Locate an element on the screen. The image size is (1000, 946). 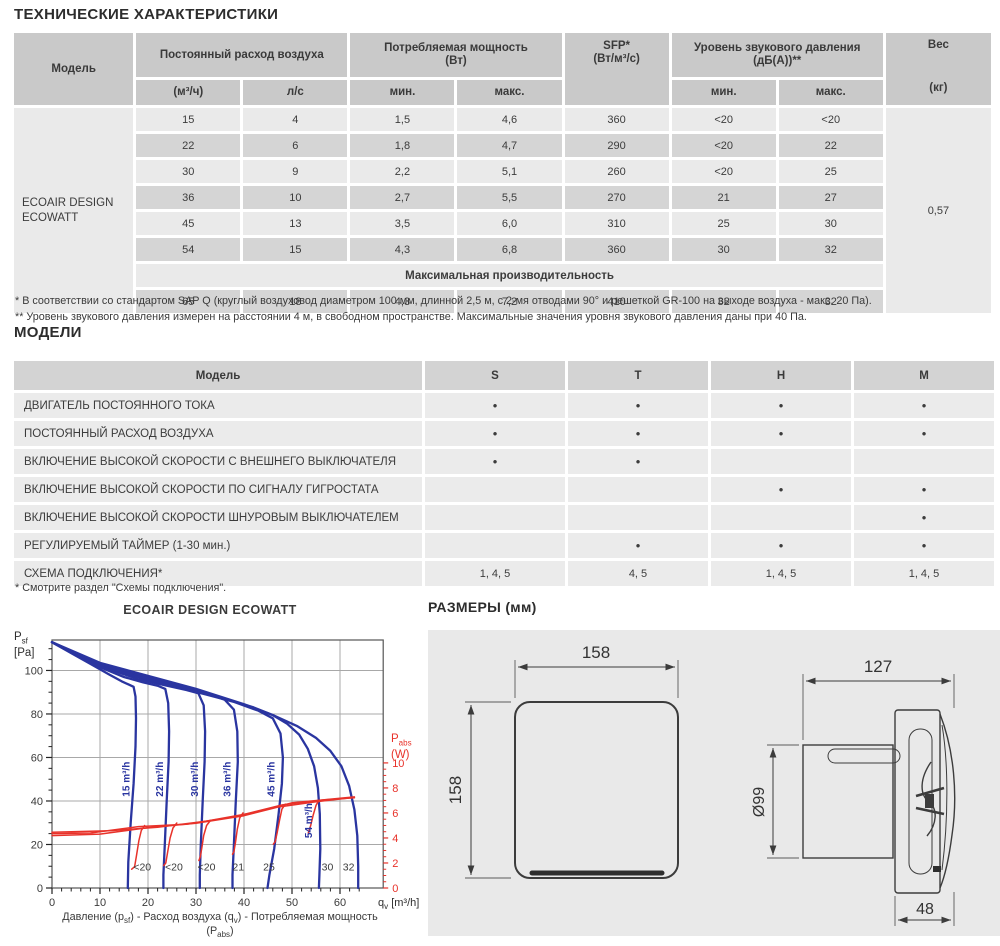
col-header-airflow: Постоянный расход воздуха is located at coordinates (242, 55).